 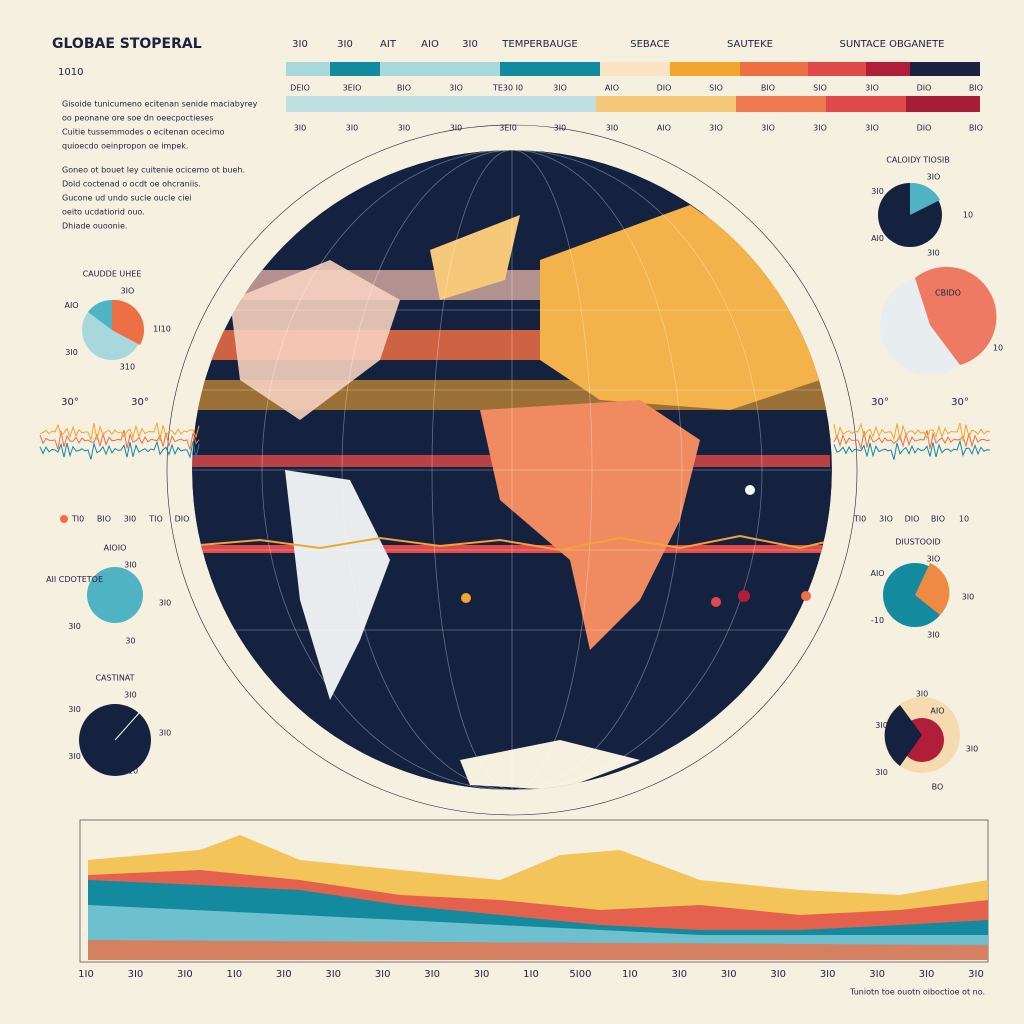 I want to click on label: -10, so click(x=877, y=620).